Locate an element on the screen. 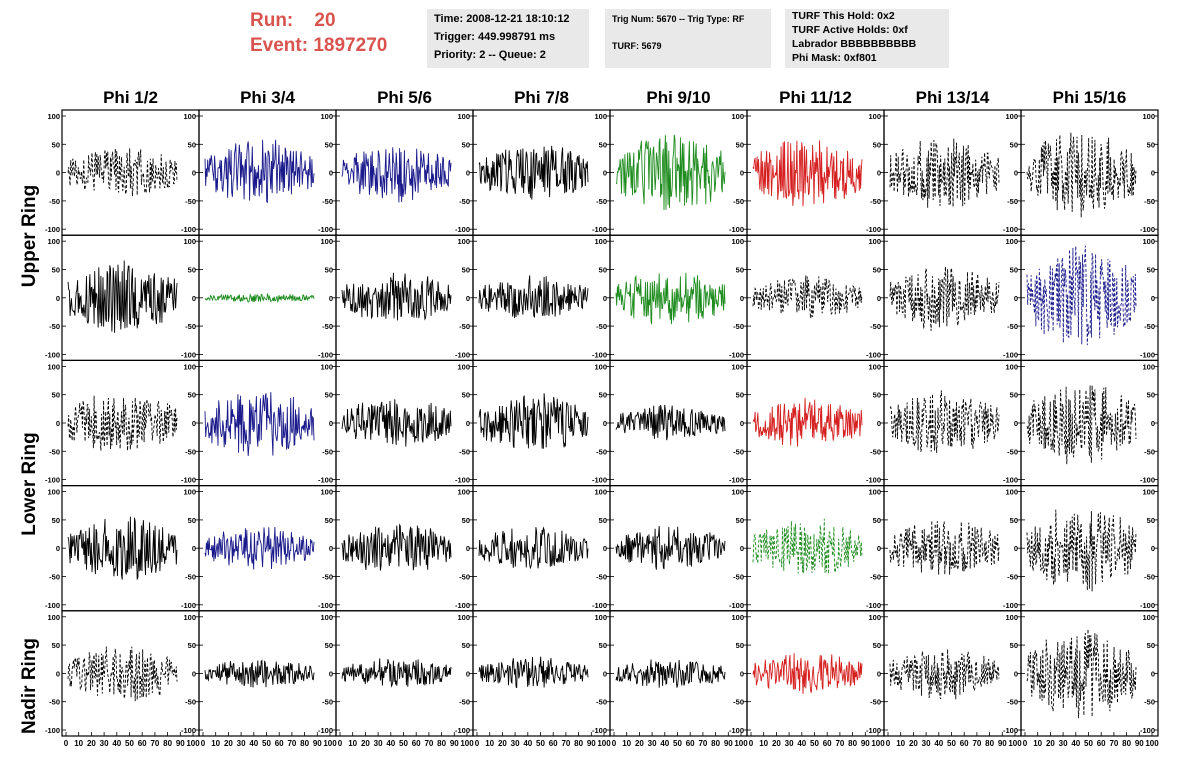 This screenshot has width=1196, height=772. x-tick-label: 10 is located at coordinates (78, 743).